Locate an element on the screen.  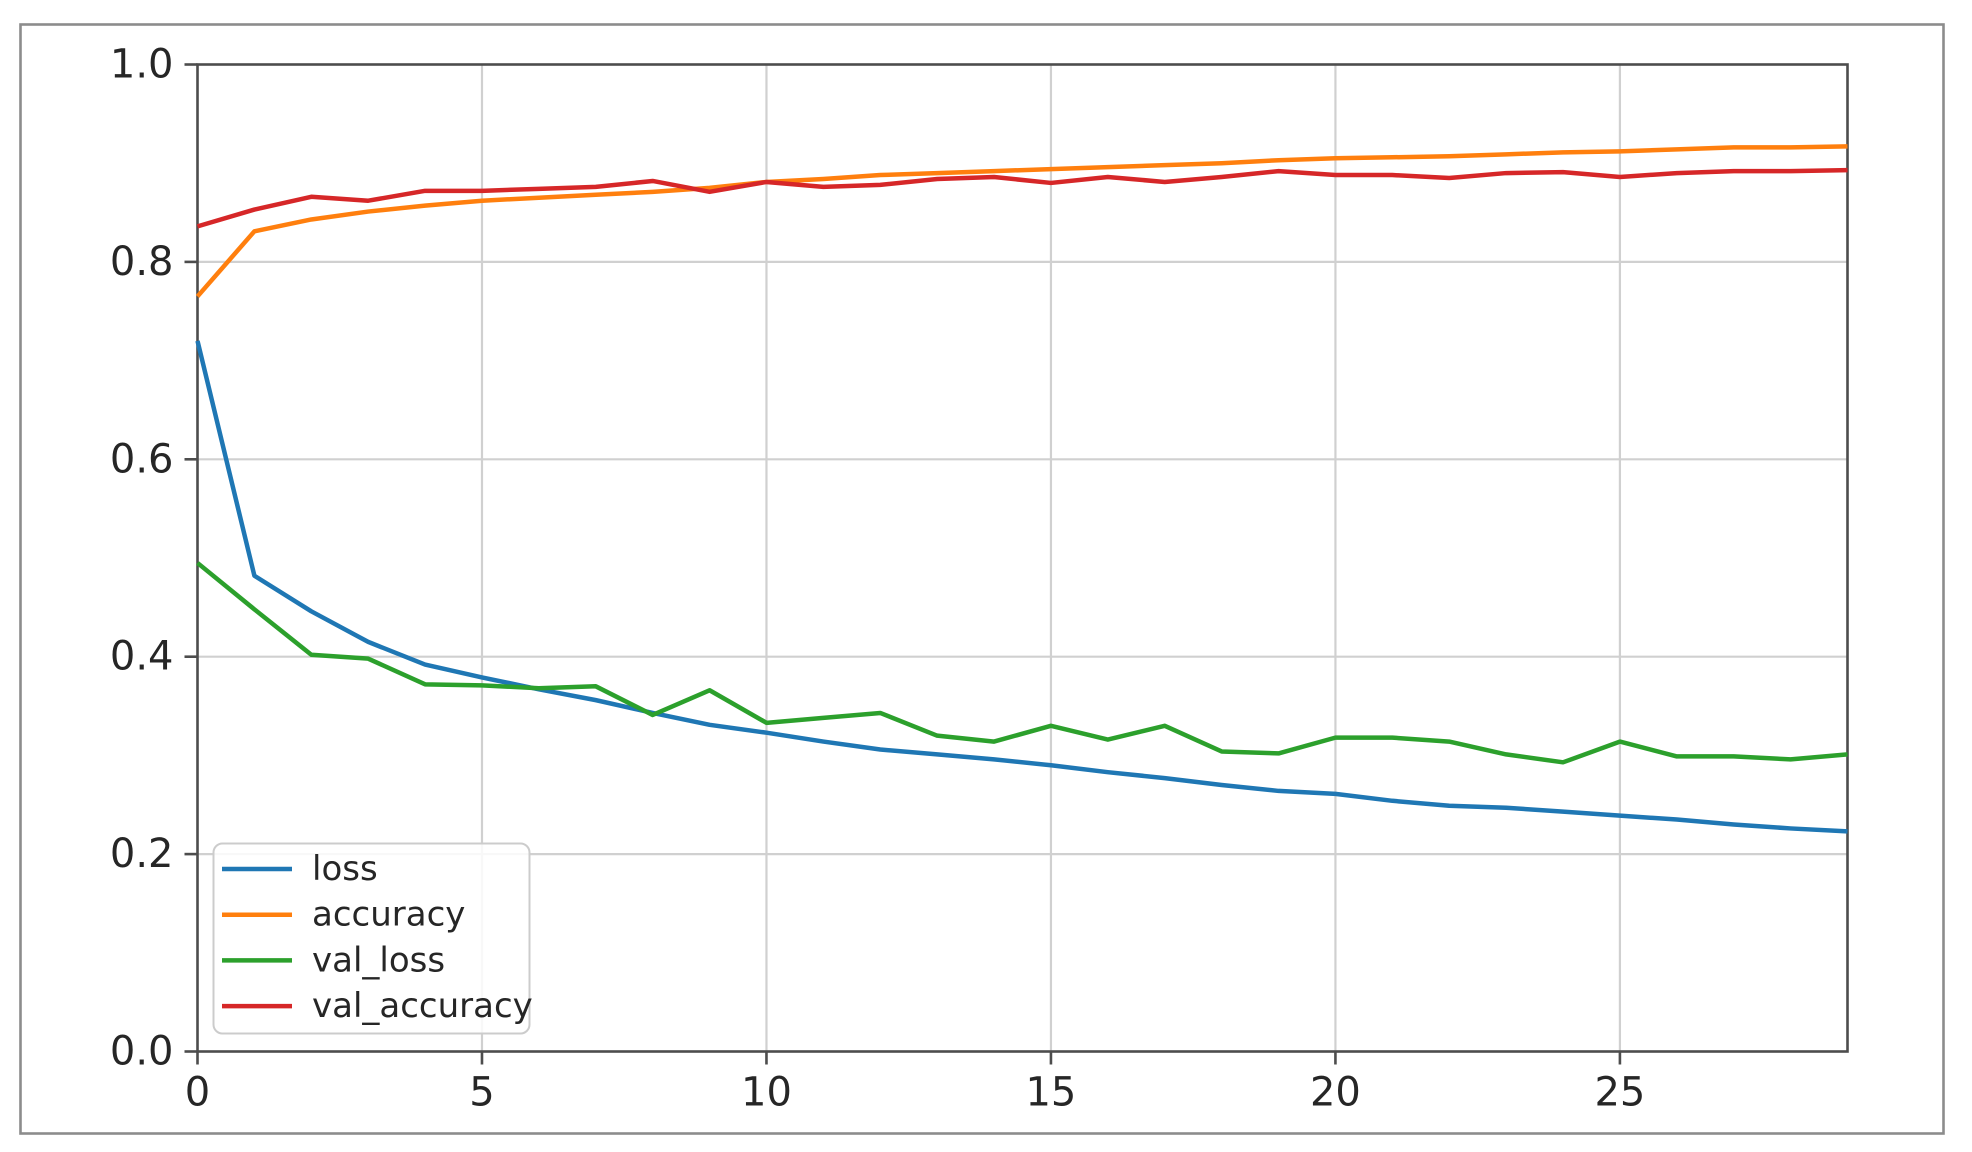
x-tick-label-15: 15 is located at coordinates (1050, 1093).